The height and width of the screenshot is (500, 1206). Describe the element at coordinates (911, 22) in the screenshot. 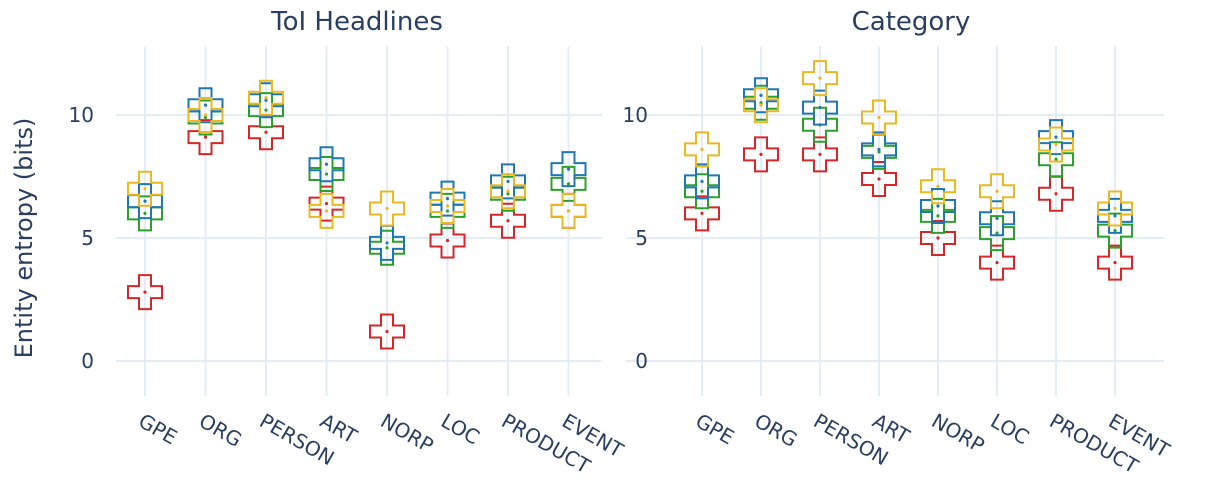

I see `panel-title: Category` at that location.